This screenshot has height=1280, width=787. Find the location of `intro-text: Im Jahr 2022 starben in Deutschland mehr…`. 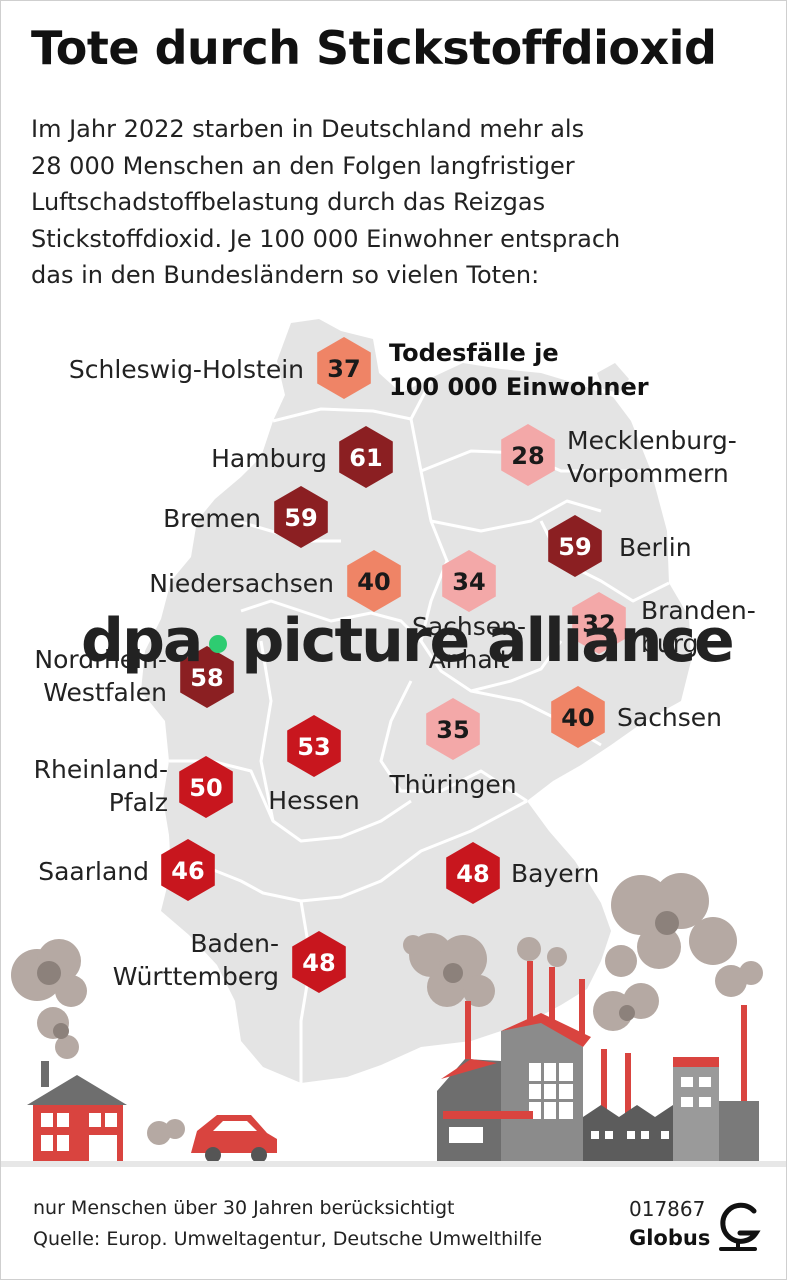

intro-text: Im Jahr 2022 starben in Deutschland mehr… is located at coordinates (391, 202).